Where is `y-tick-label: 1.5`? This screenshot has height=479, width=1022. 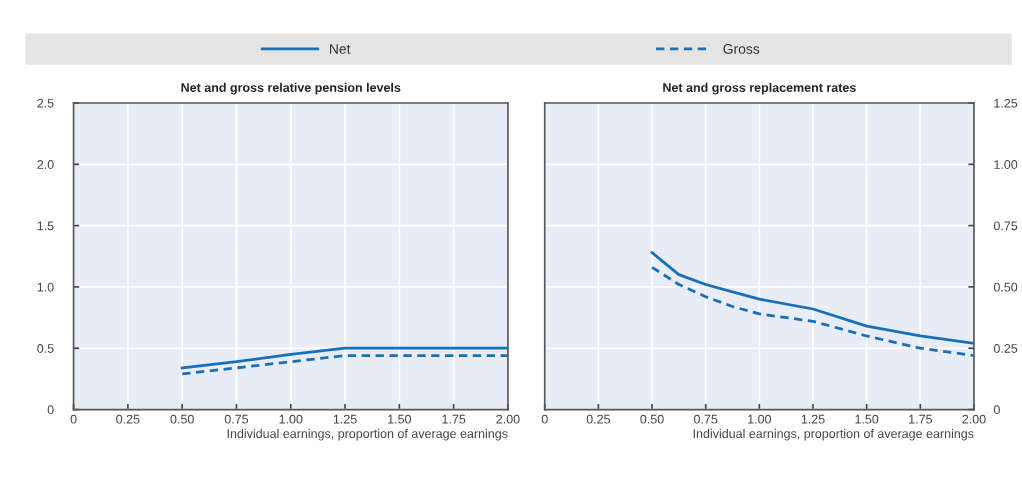 y-tick-label: 1.5 is located at coordinates (45, 226).